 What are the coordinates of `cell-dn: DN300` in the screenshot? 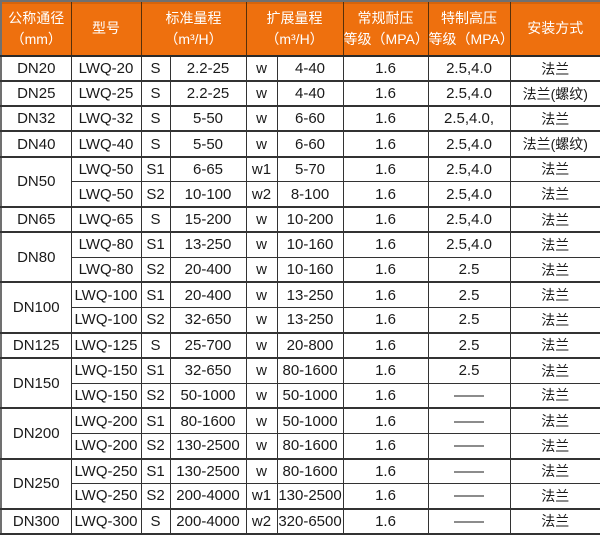 It's located at (36, 521).